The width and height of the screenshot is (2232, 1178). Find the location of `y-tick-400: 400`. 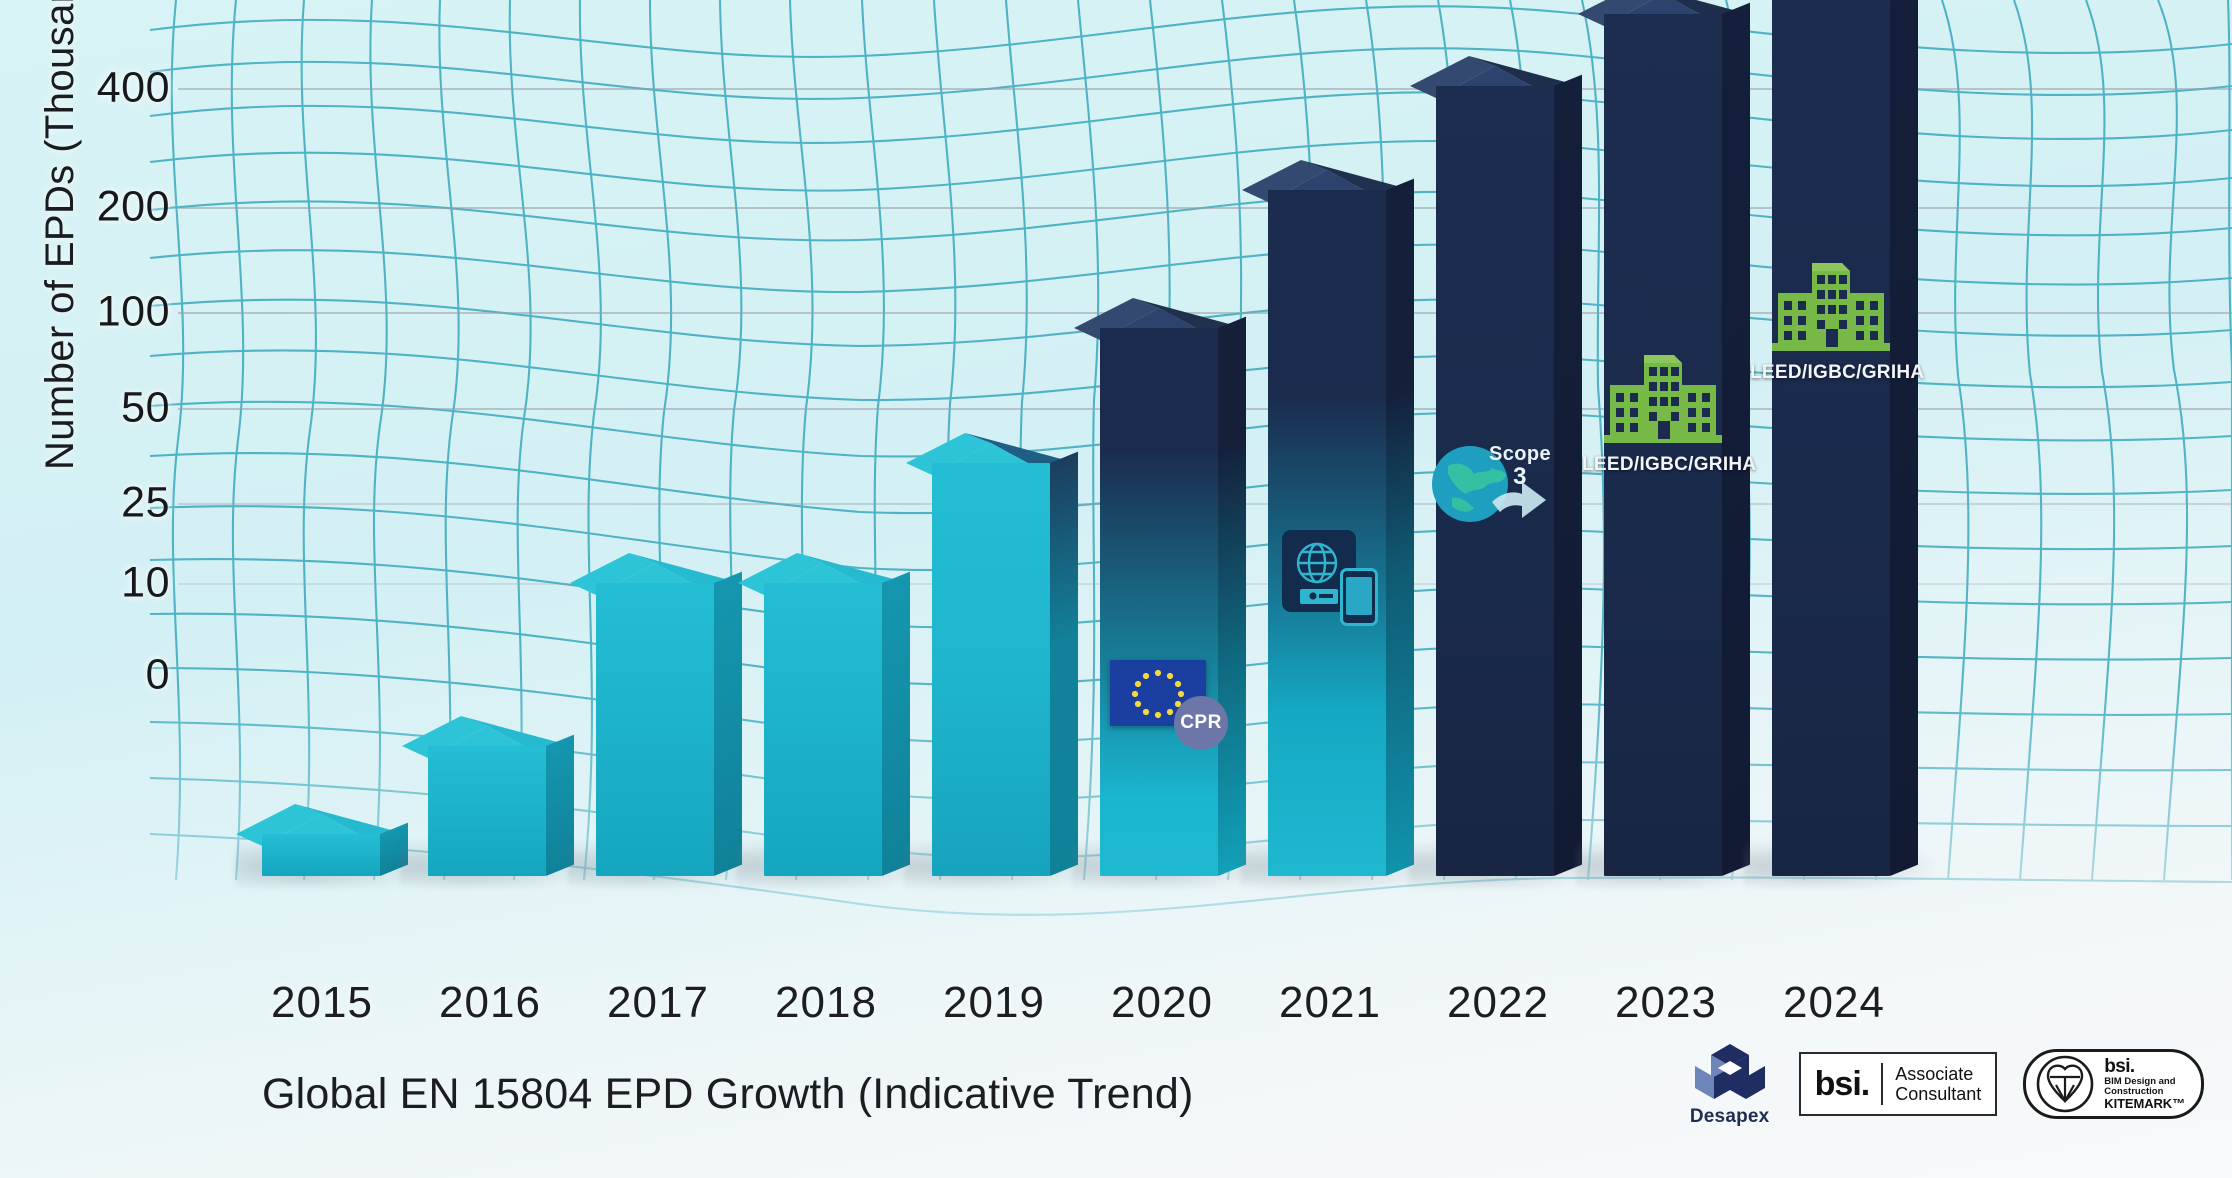

y-tick-400: 400 is located at coordinates (133, 87).